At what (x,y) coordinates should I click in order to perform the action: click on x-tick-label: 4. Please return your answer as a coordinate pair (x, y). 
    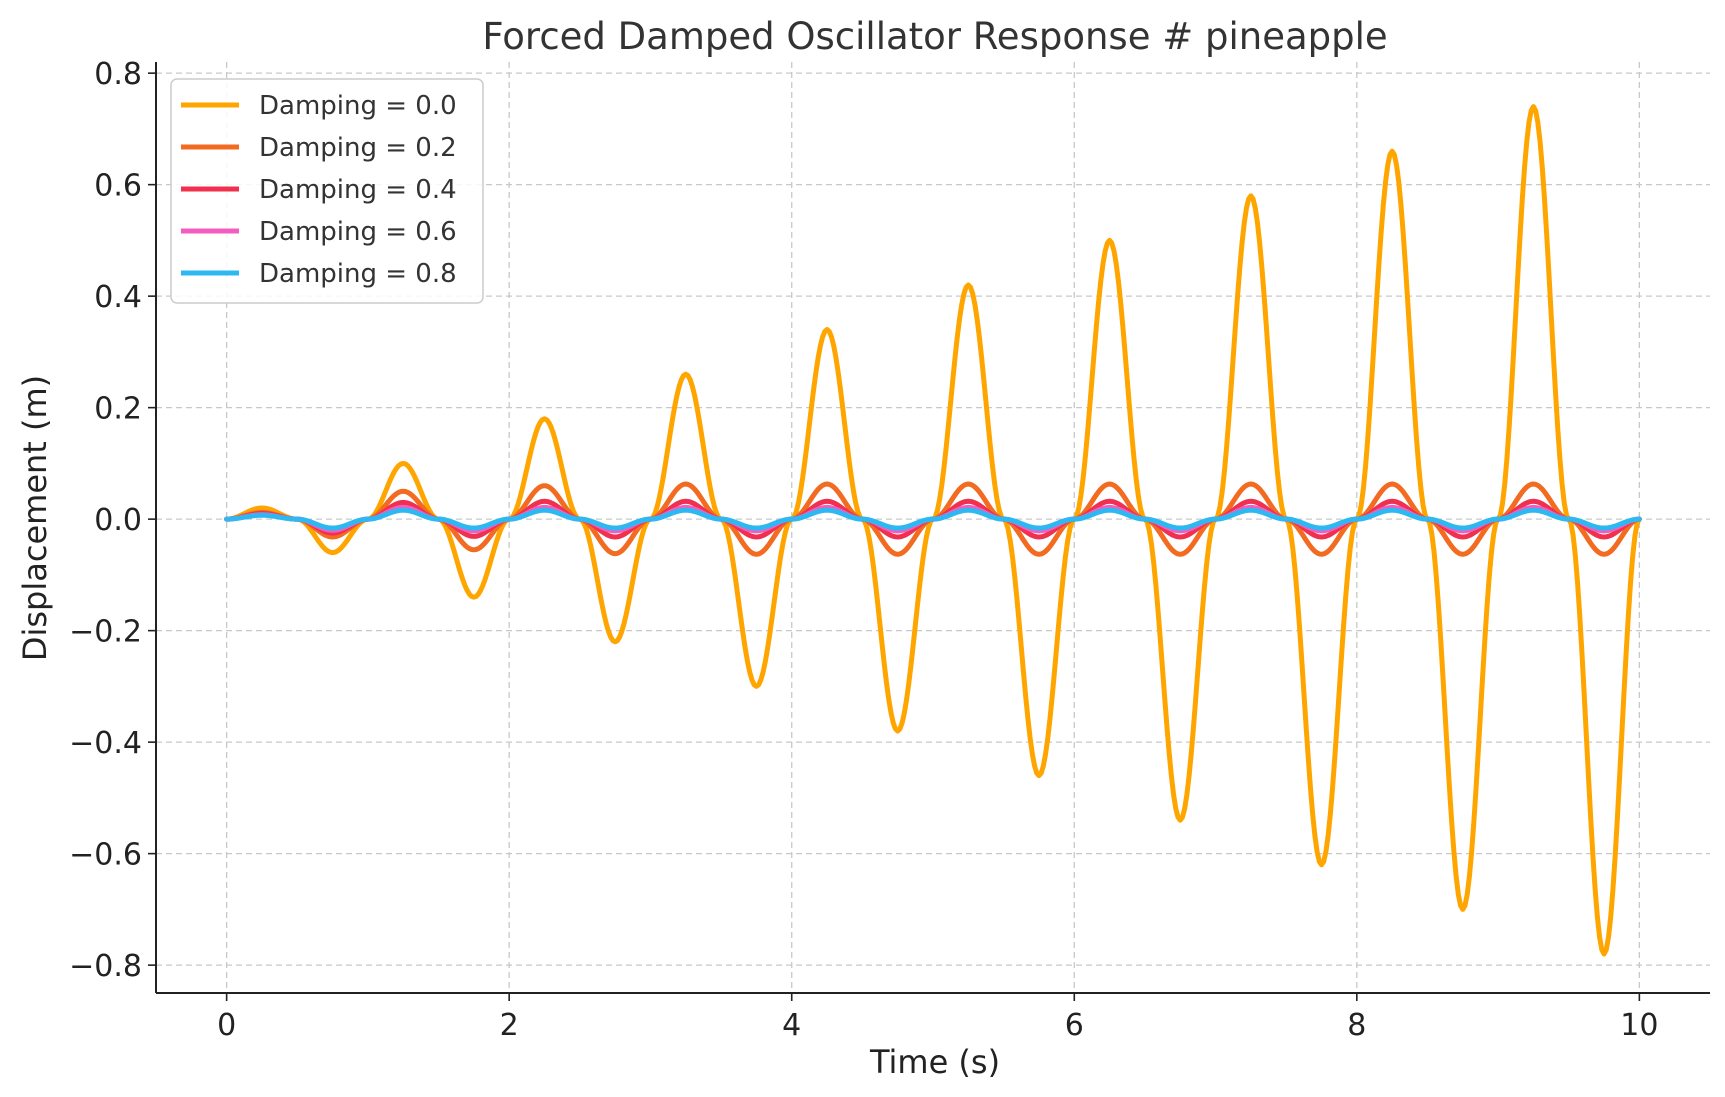
    Looking at the image, I should click on (791, 1025).